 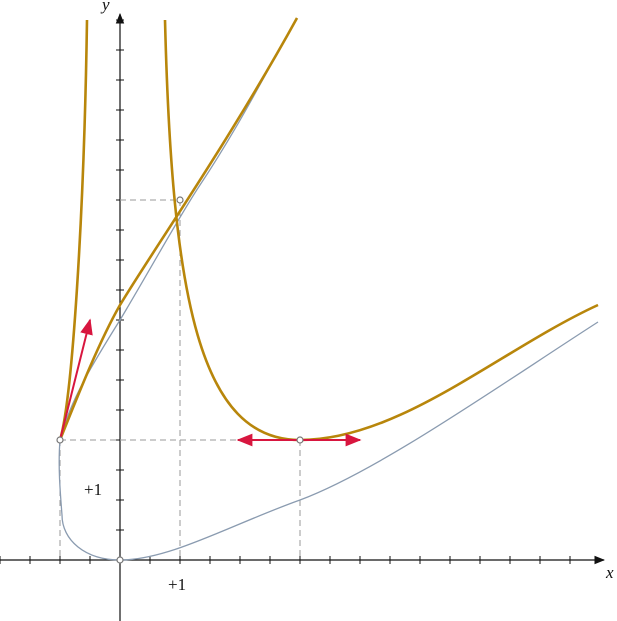 What do you see at coordinates (93, 489) in the screenshot?
I see `y-unit-label: +1` at bounding box center [93, 489].